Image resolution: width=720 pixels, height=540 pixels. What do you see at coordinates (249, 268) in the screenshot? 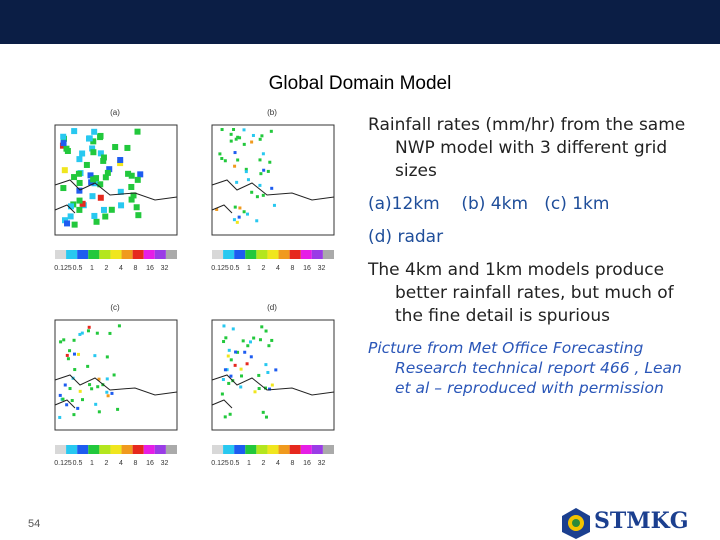
I see `colorbar-label: 1` at bounding box center [249, 268].